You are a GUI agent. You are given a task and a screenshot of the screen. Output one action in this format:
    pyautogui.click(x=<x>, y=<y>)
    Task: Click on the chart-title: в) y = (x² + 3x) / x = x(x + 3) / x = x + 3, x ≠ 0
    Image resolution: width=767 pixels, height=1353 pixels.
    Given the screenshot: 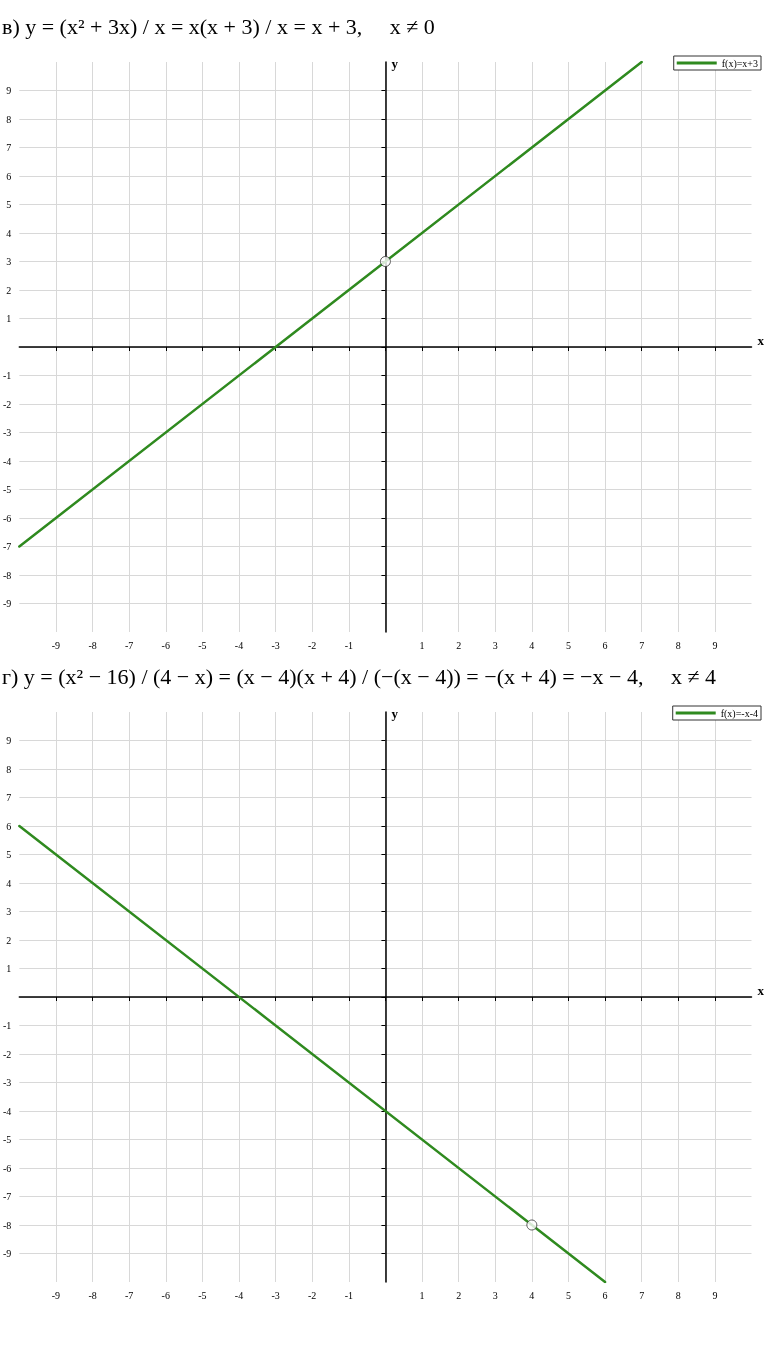 What is the action you would take?
    pyautogui.click(x=218, y=27)
    